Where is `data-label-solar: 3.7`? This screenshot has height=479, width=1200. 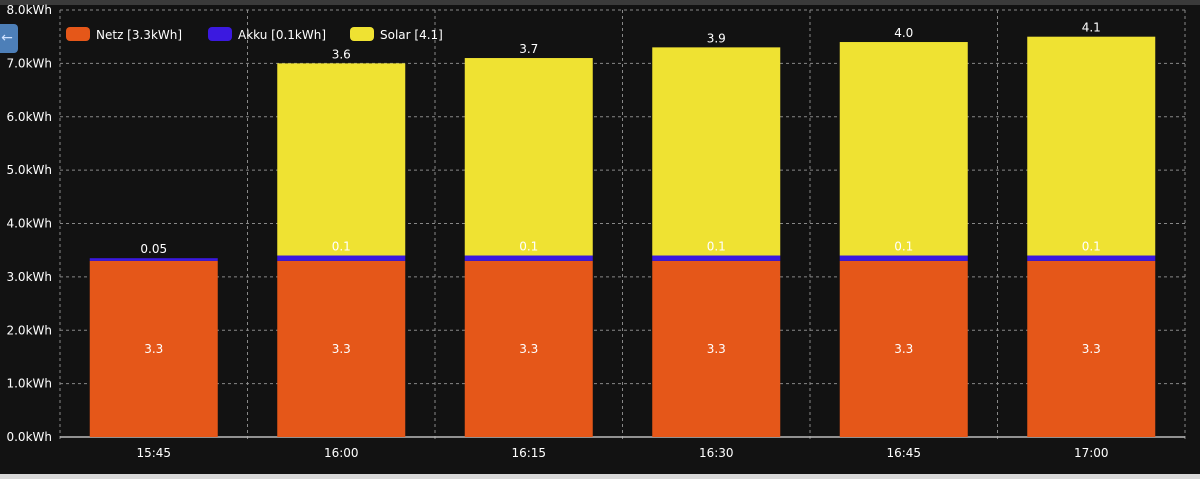 data-label-solar: 3.7 is located at coordinates (528, 49).